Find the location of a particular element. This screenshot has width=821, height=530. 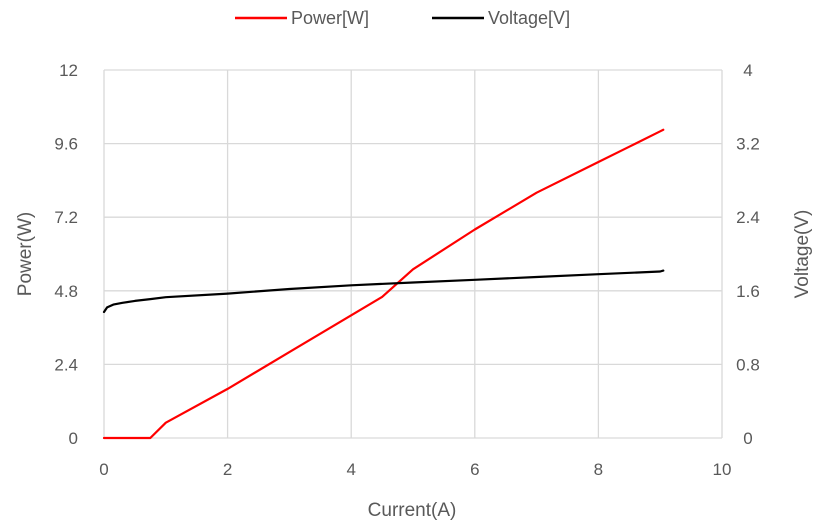

y-tick-label: 9.6 is located at coordinates (66, 144).